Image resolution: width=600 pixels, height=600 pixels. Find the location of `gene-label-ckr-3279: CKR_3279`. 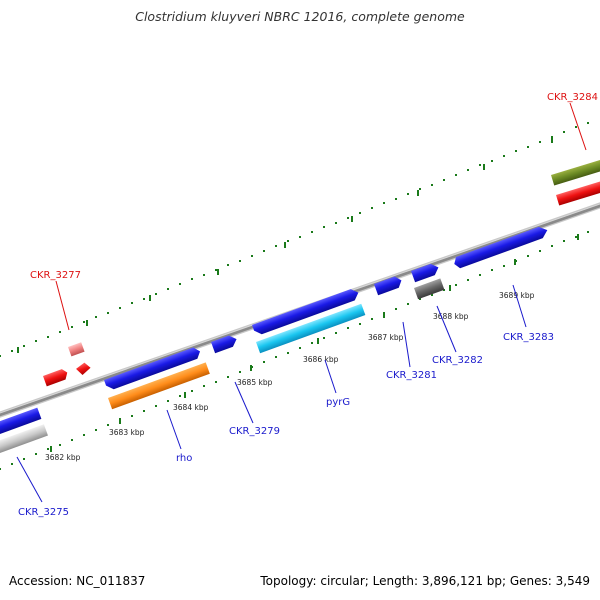

gene-label-ckr-3279: CKR_3279 is located at coordinates (254, 431).